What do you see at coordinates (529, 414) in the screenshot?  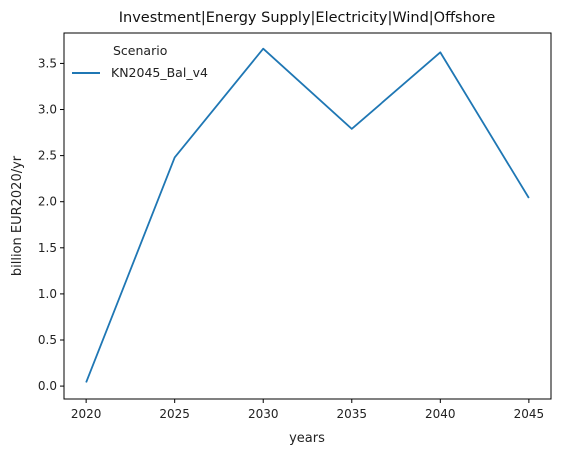 I see `x-tick-label: 2045` at bounding box center [529, 414].